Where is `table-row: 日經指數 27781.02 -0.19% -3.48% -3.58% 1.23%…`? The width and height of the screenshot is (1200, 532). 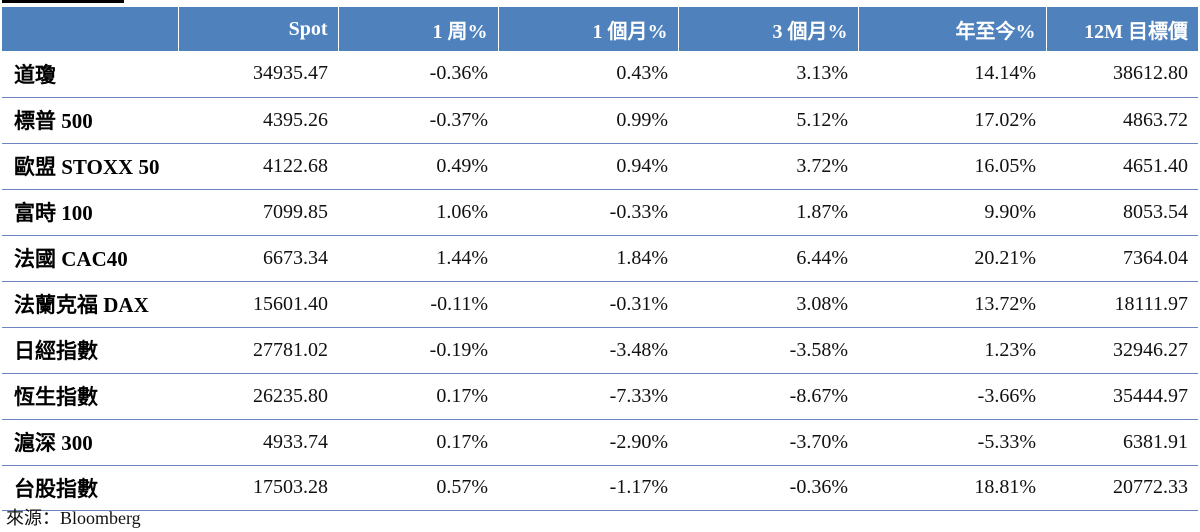 table-row: 日經指數 27781.02 -0.19% -3.48% -3.58% 1.23%… is located at coordinates (600, 350).